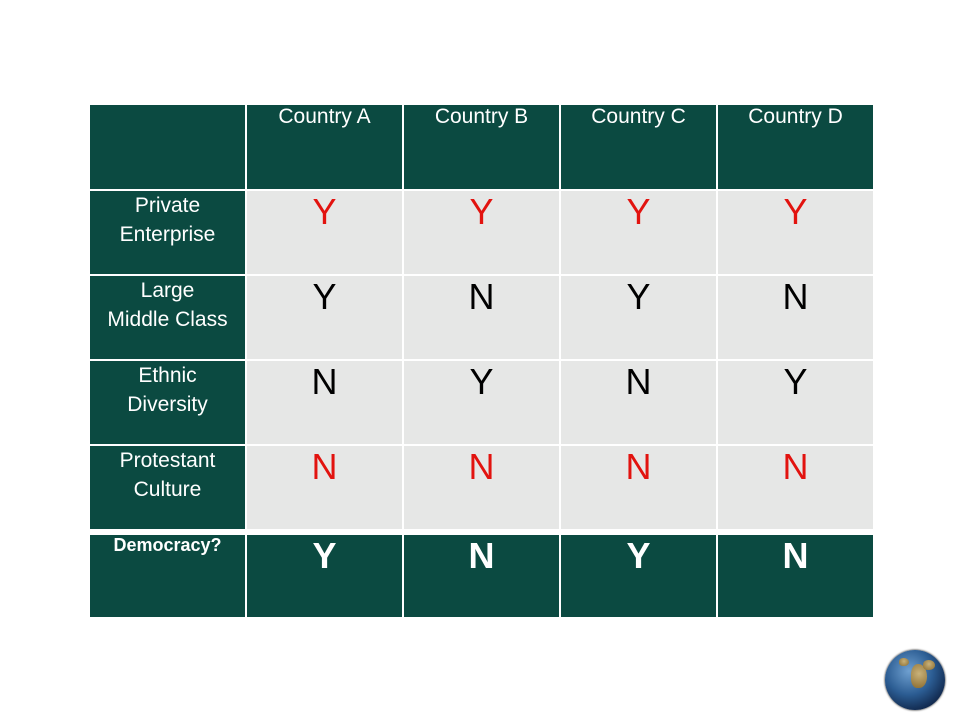 This screenshot has width=960, height=720. I want to click on column-header: Country D, so click(795, 147).